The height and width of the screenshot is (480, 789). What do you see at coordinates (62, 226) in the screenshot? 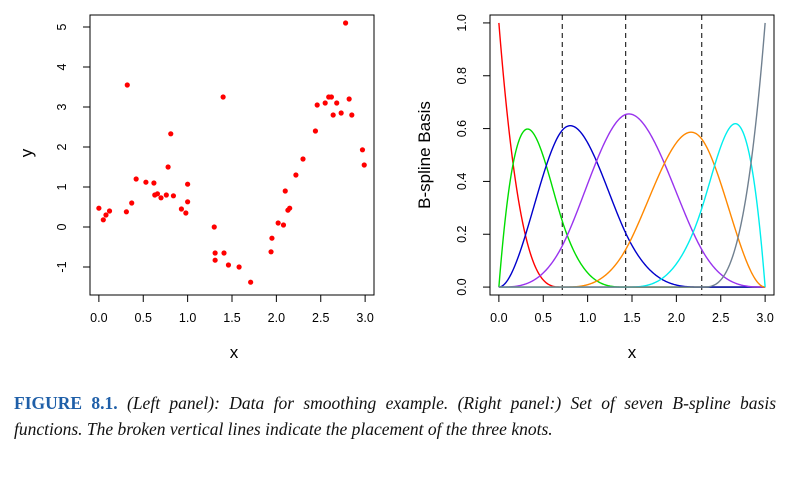
I see `left-y-tick-label: 0` at bounding box center [62, 226].